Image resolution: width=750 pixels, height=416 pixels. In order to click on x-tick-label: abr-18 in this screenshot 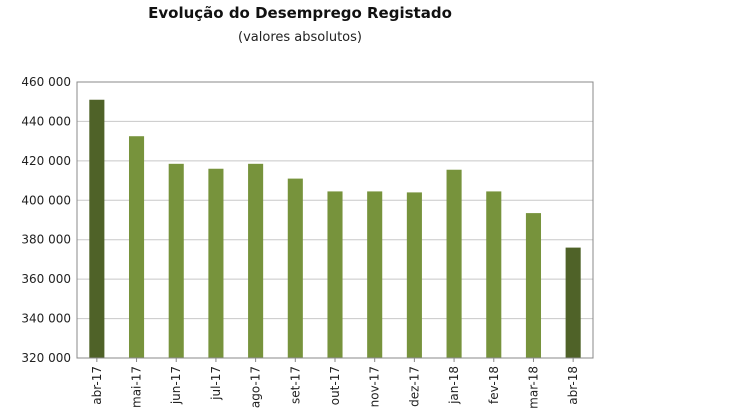, I will do `click(573, 385)`.